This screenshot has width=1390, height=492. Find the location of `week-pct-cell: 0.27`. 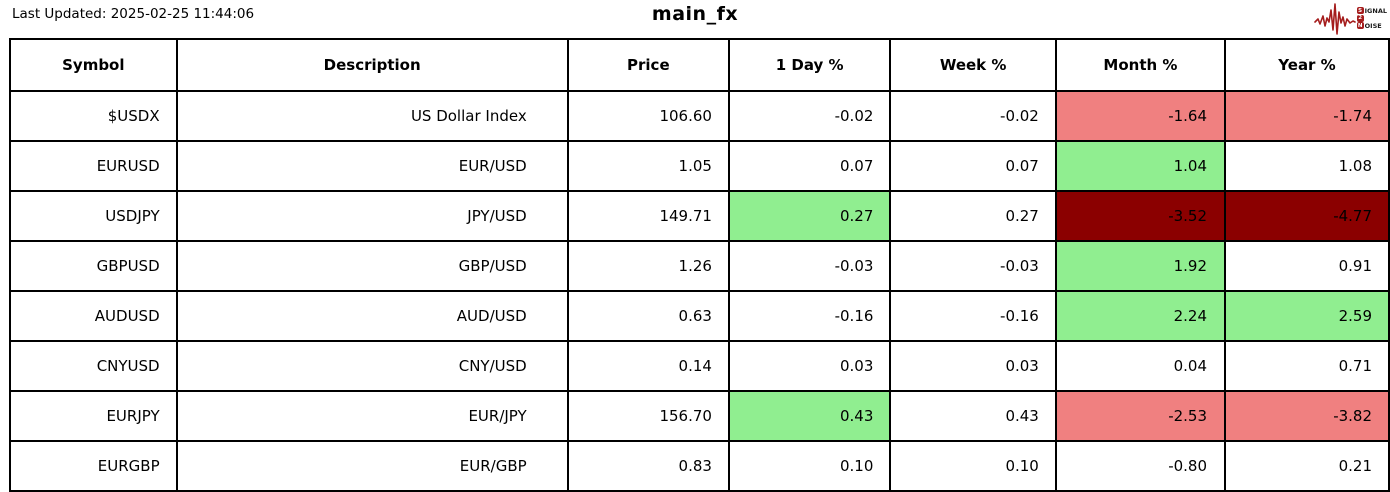

week-pct-cell: 0.27 is located at coordinates (973, 216).